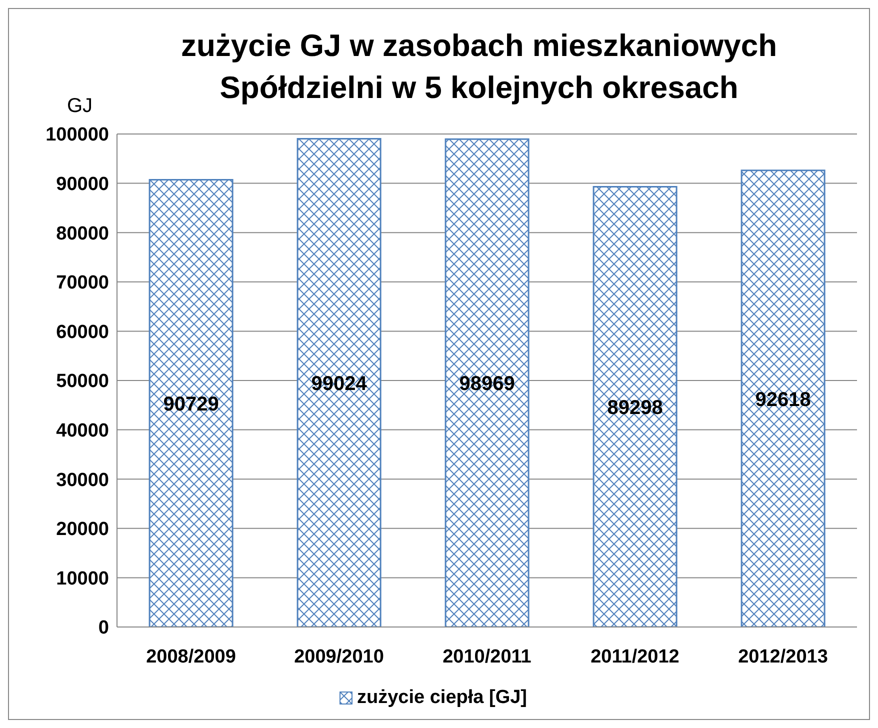  What do you see at coordinates (80, 106) in the screenshot?
I see `y-axis-title: GJ` at bounding box center [80, 106].